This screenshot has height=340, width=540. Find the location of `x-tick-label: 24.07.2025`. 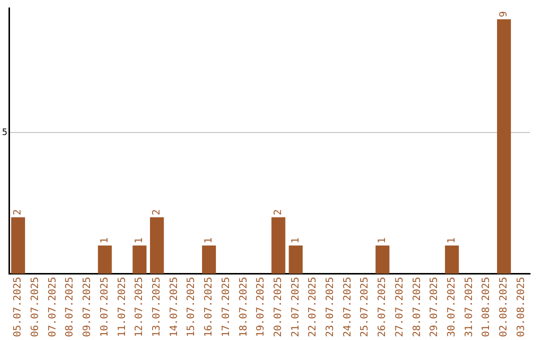

x-tick-label: 24.07.2025 is located at coordinates (348, 307).